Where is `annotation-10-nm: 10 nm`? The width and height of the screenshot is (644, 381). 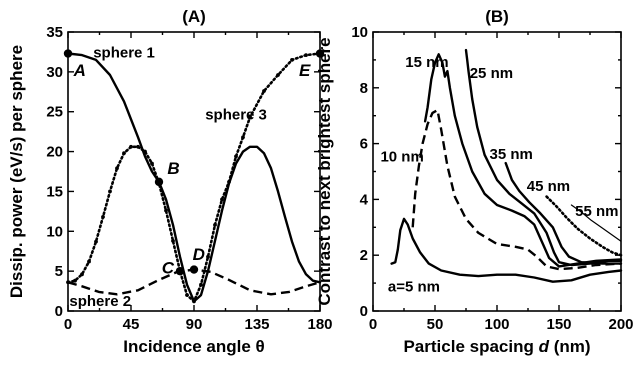
annotation-10-nm: 10 nm is located at coordinates (401, 157).